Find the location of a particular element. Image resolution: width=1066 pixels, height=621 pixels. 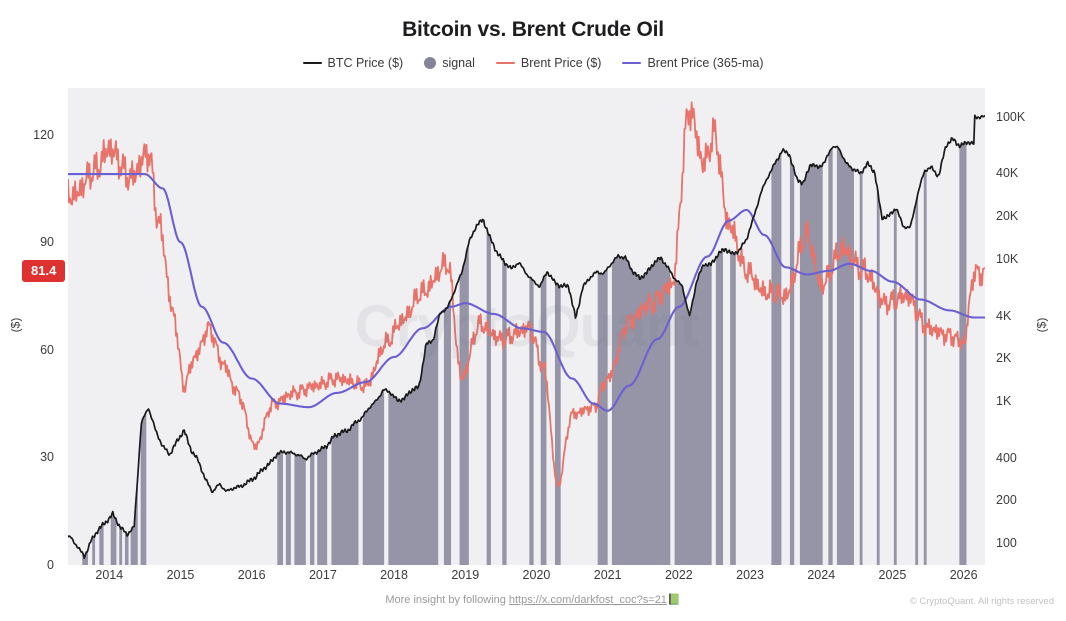

left-axis-tick: 120 is located at coordinates (43, 134).